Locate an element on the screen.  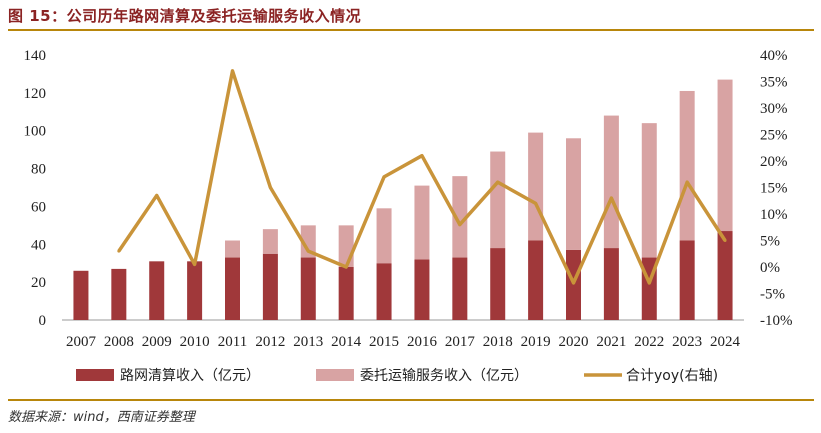
yoy-point-2011 is located at coordinates (232, 71).